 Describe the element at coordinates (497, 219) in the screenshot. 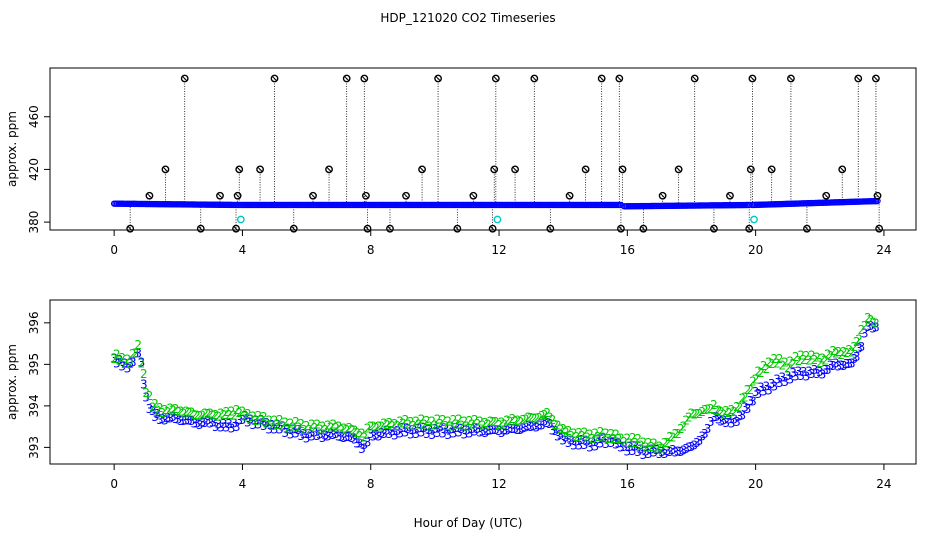

I see `highlight-point` at that location.